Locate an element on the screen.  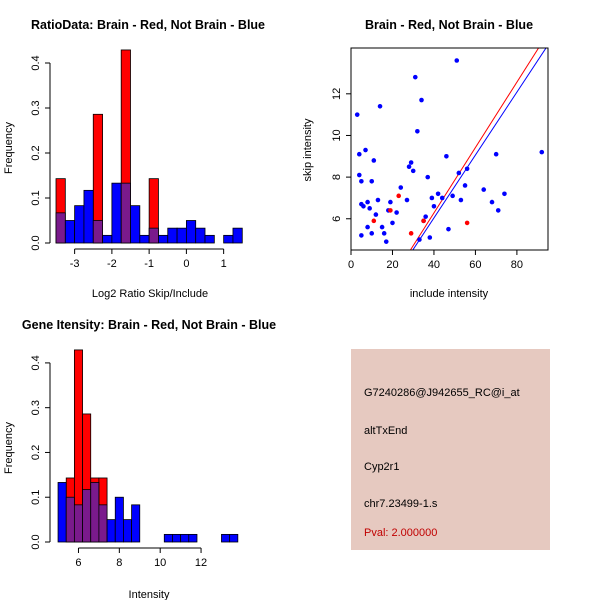
scatter-y-tick-label: 10 is located at coordinates (337, 135).